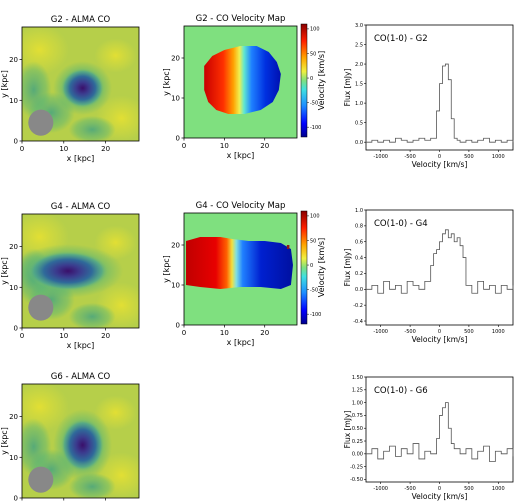 The image size is (520, 501). I want to click on alma-1-frame, so click(80, 84).